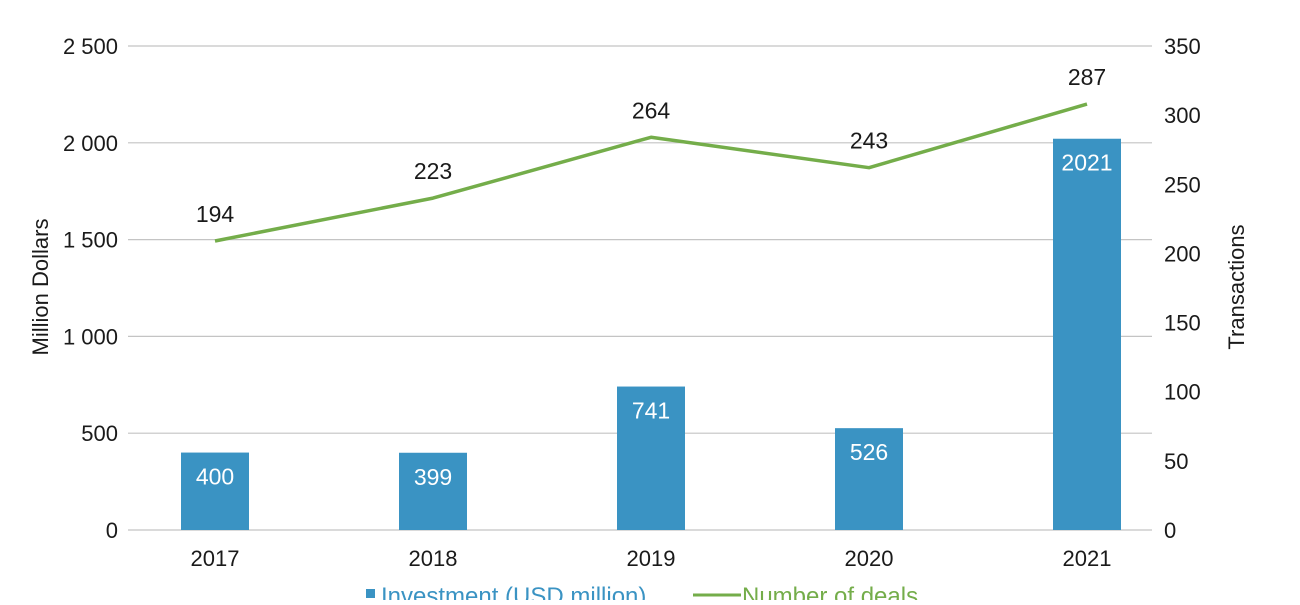 This screenshot has width=1300, height=605. Describe the element at coordinates (1182, 323) in the screenshot. I see `right-tick-label: 150` at that location.